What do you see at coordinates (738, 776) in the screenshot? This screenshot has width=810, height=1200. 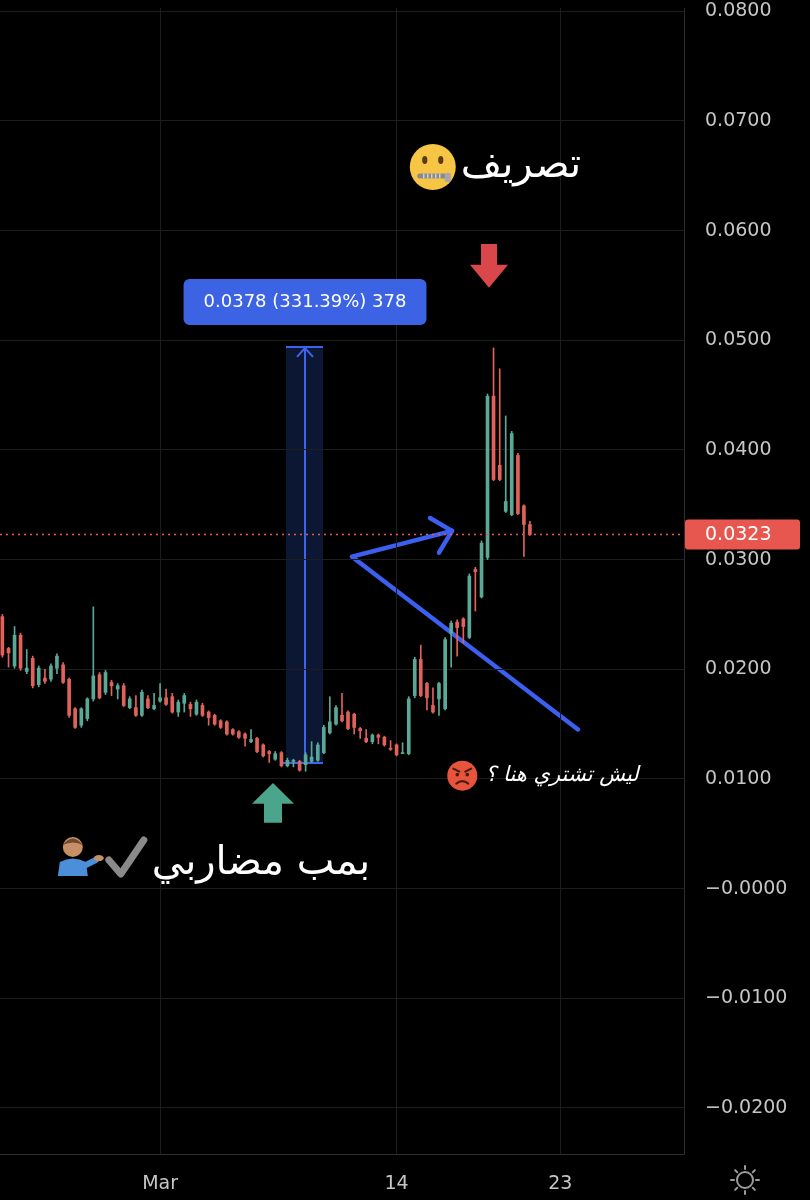 I see `y-tick-label: 0.0100` at bounding box center [738, 776].